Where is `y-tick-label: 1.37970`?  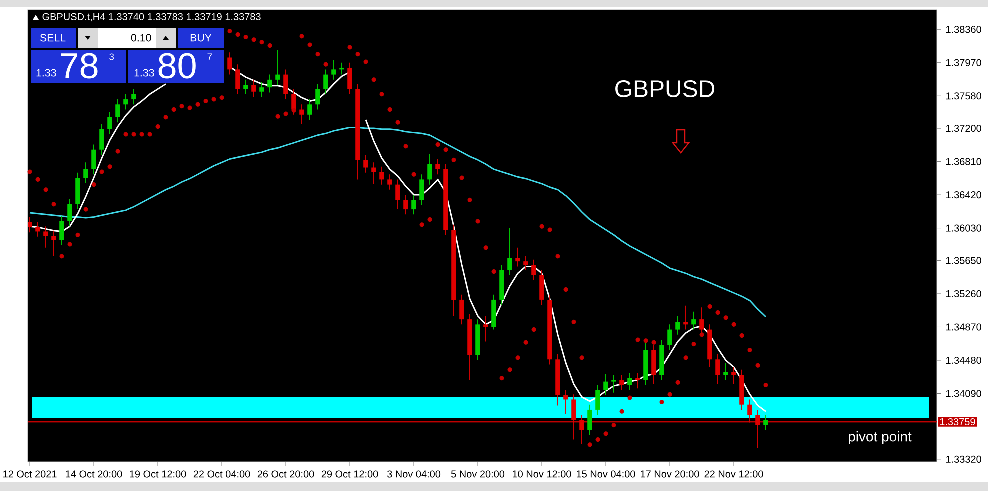
y-tick-label: 1.37970 is located at coordinates (964, 62).